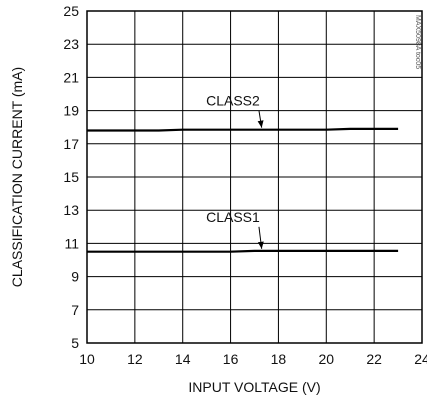 This screenshot has width=427, height=403. What do you see at coordinates (87, 359) in the screenshot?
I see `x-tick-label: 10` at bounding box center [87, 359].